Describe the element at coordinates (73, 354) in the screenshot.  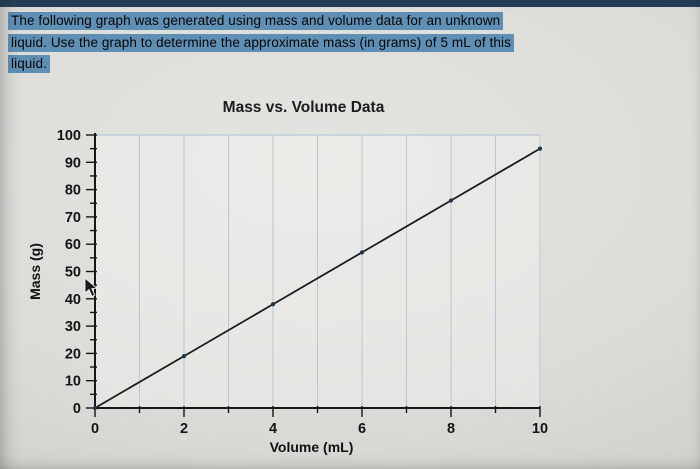
I see `svg-text: 20` at that location.